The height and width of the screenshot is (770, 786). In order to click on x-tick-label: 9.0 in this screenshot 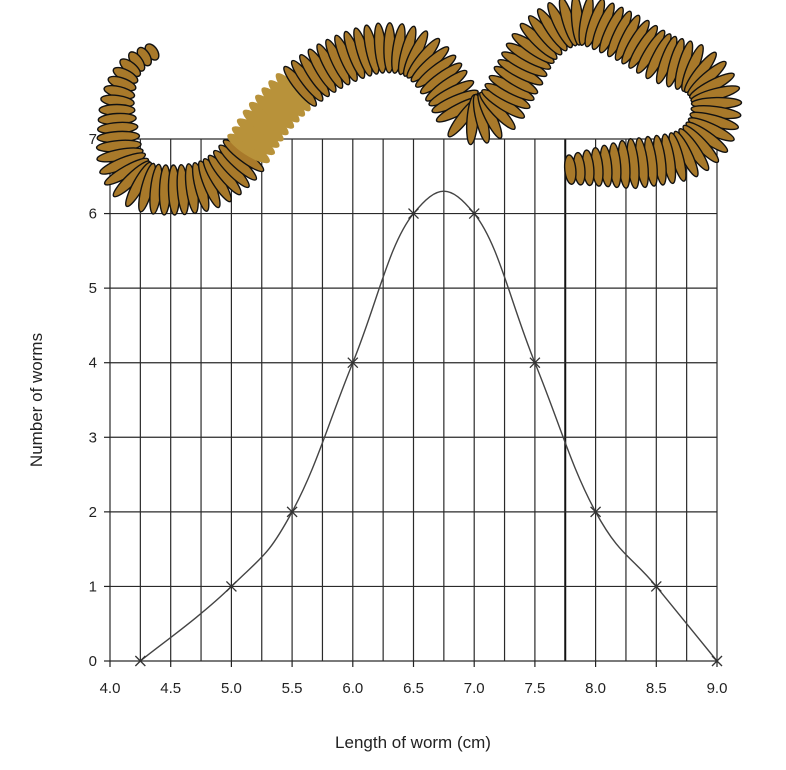, I will do `click(717, 688)`.